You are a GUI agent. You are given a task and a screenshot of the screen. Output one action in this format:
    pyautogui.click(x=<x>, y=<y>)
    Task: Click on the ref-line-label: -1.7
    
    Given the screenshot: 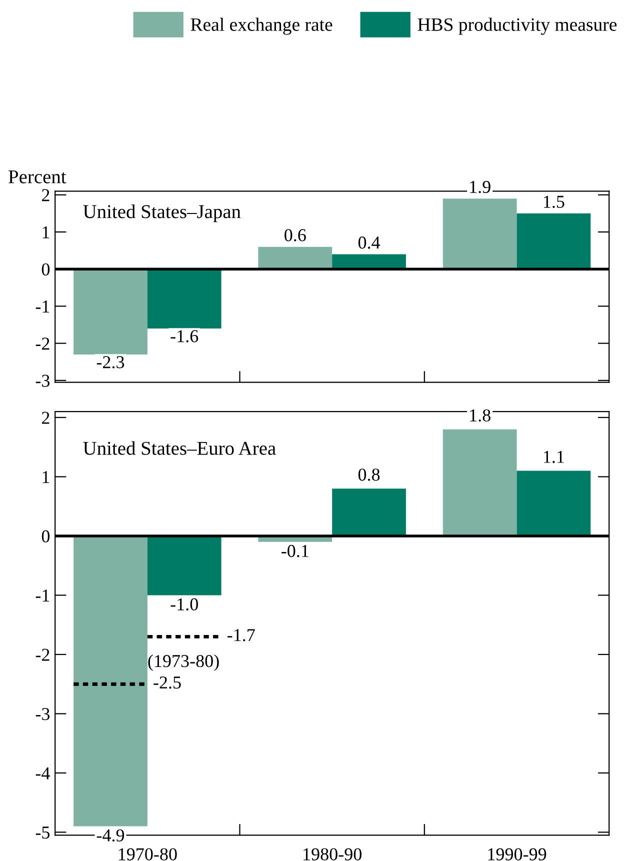 What is the action you would take?
    pyautogui.click(x=241, y=635)
    